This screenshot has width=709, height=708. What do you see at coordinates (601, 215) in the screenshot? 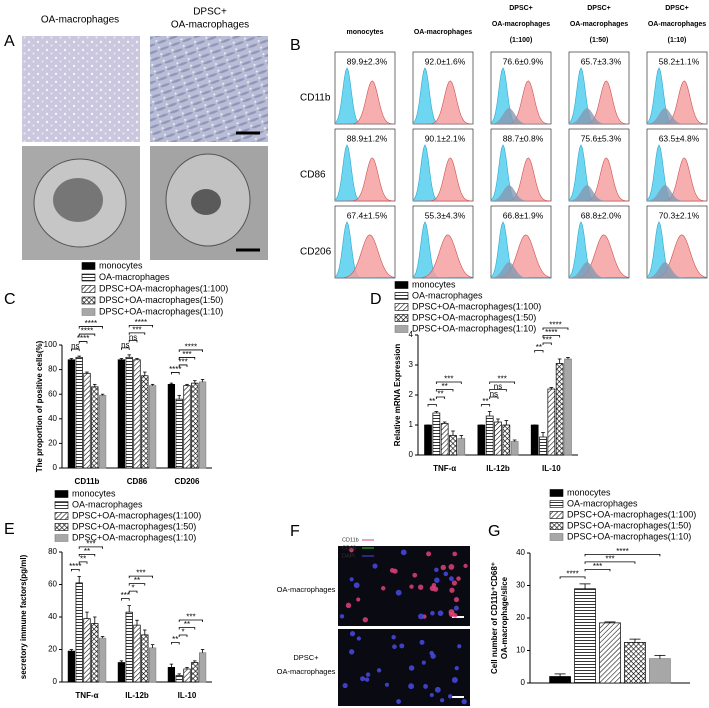
I see `percentage: 68.8±2.0%` at bounding box center [601, 215].